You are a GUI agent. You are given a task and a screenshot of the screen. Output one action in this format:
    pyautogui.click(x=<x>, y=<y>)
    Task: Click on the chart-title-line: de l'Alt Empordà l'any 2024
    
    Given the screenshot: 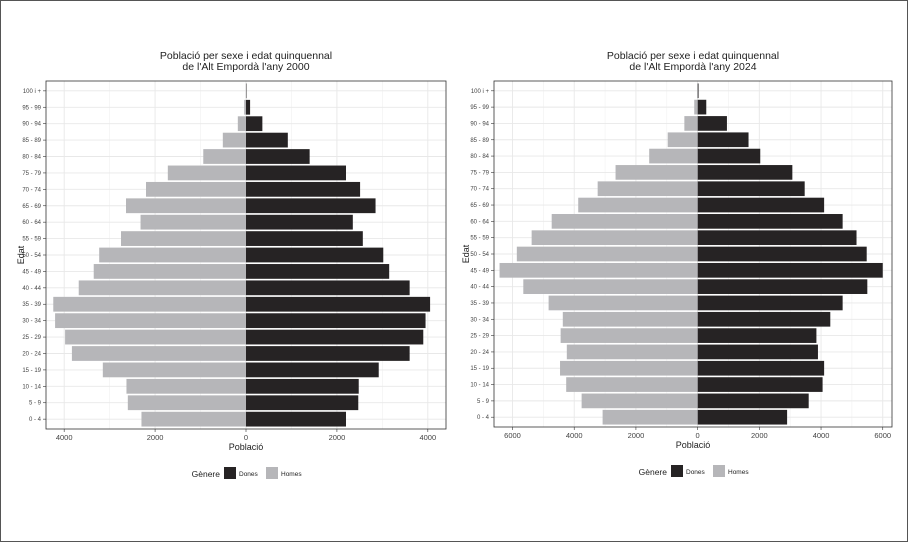 What is the action you would take?
    pyautogui.click(x=692, y=67)
    